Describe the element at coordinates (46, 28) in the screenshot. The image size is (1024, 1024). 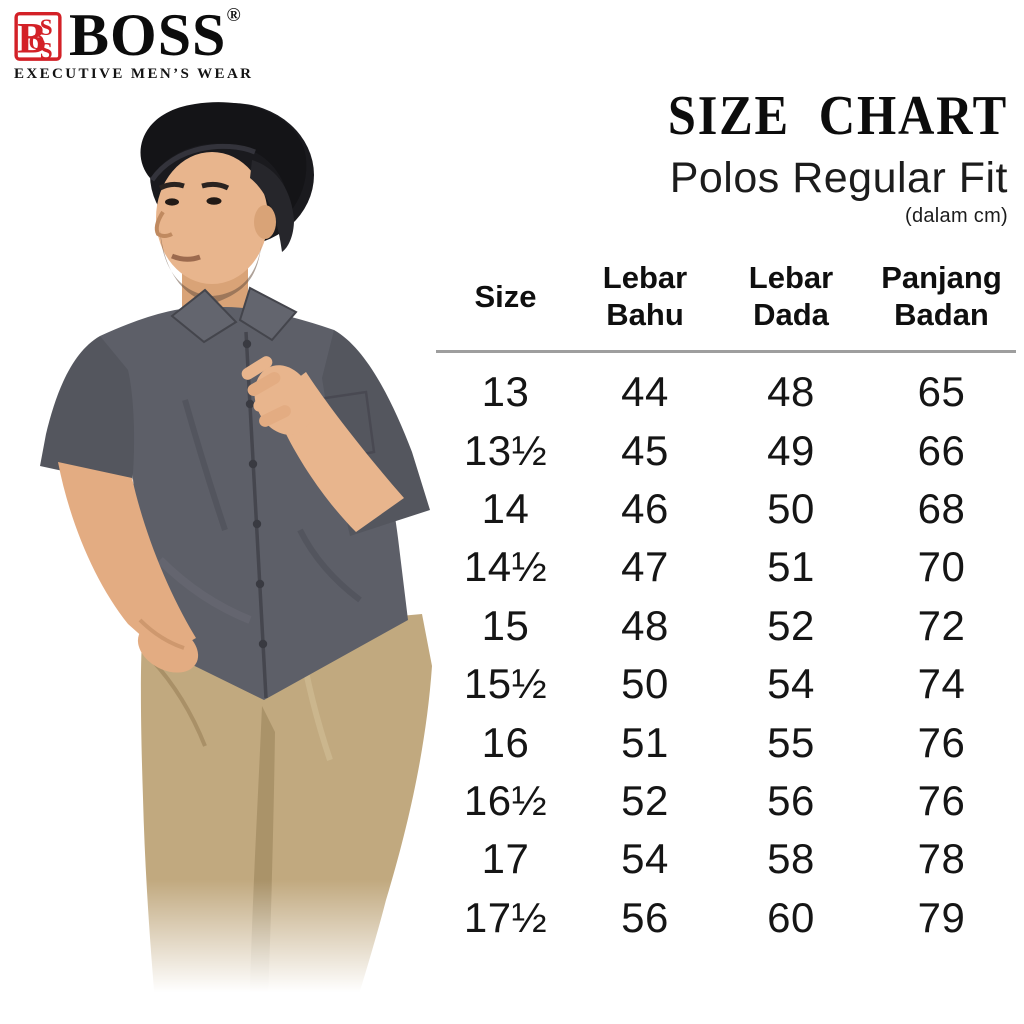
I see `monogram-letter-s1: S` at that location.